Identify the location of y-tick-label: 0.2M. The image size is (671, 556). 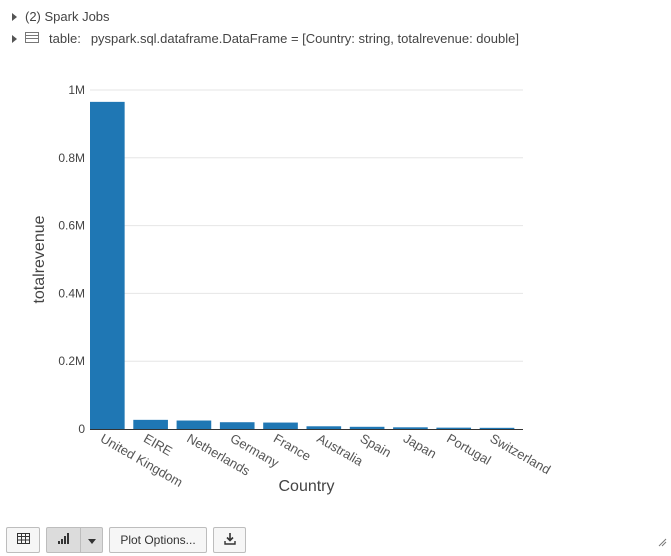
(71, 361).